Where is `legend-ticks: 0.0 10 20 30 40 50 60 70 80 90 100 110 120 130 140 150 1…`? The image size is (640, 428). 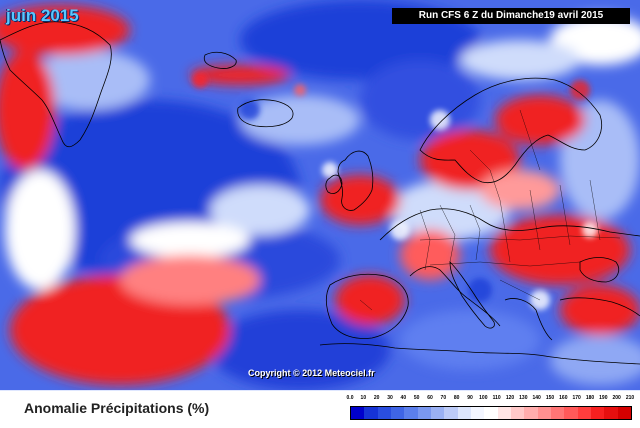 legend-ticks: 0.0 10 20 30 40 50 60 70 80 90 100 110 120 130 140 150 1… is located at coordinates (490, 400).